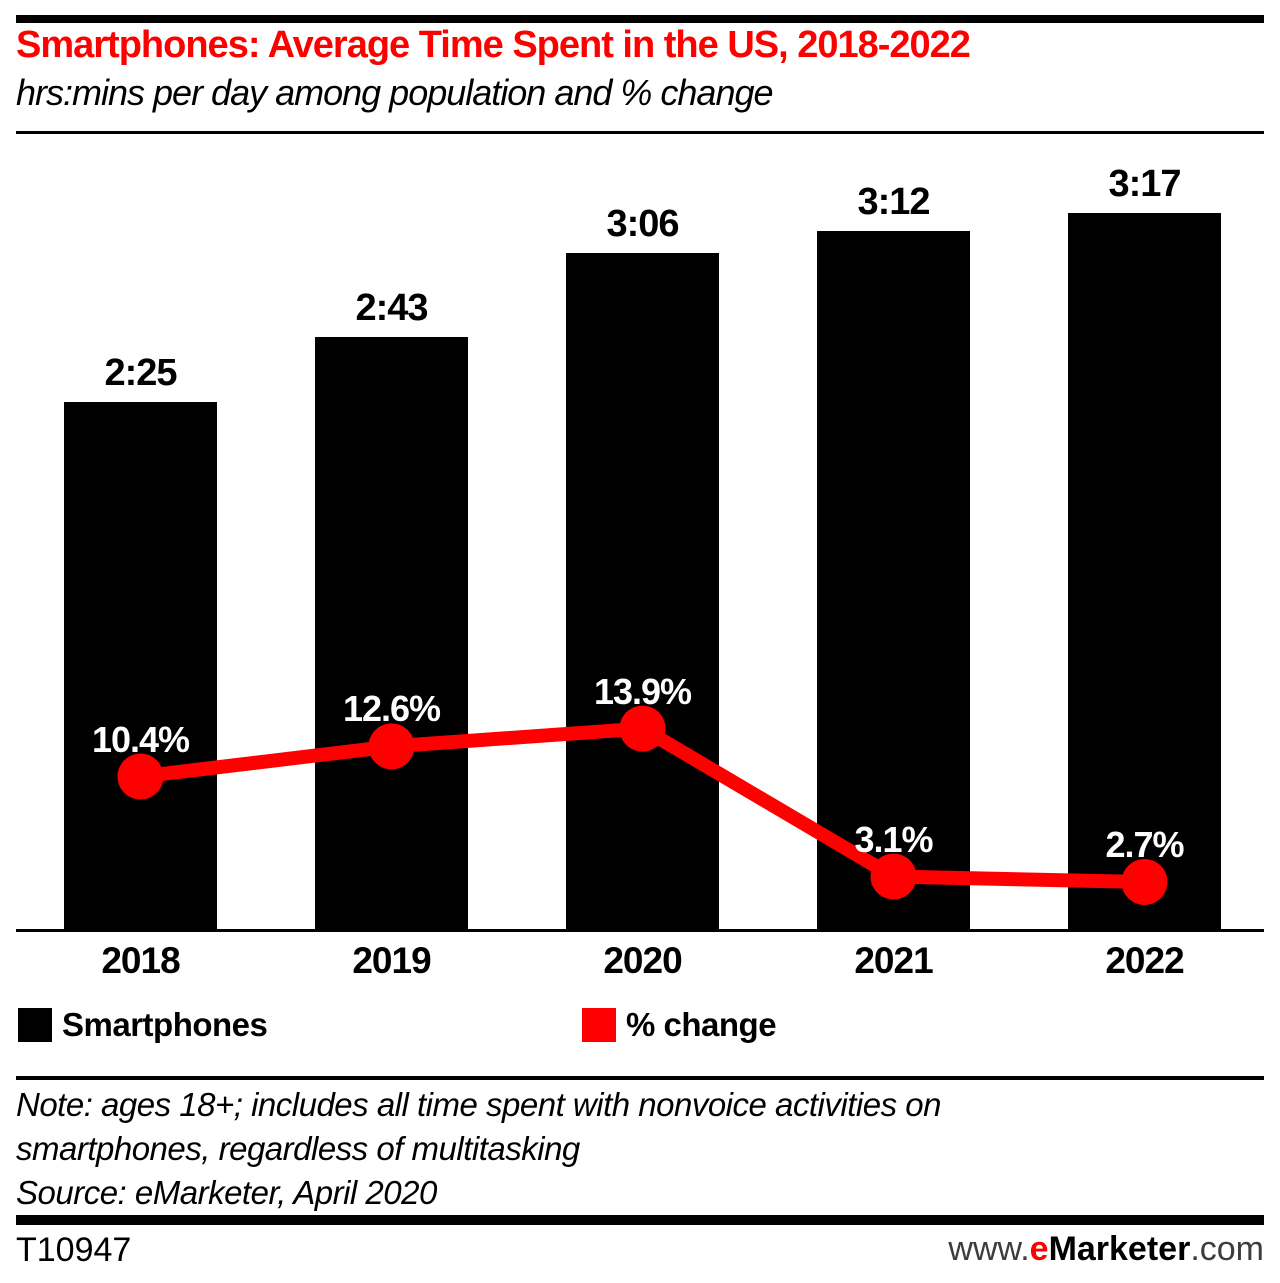 This screenshot has width=1280, height=1283. What do you see at coordinates (893, 839) in the screenshot?
I see `pct-label-2021: 3.1%` at bounding box center [893, 839].